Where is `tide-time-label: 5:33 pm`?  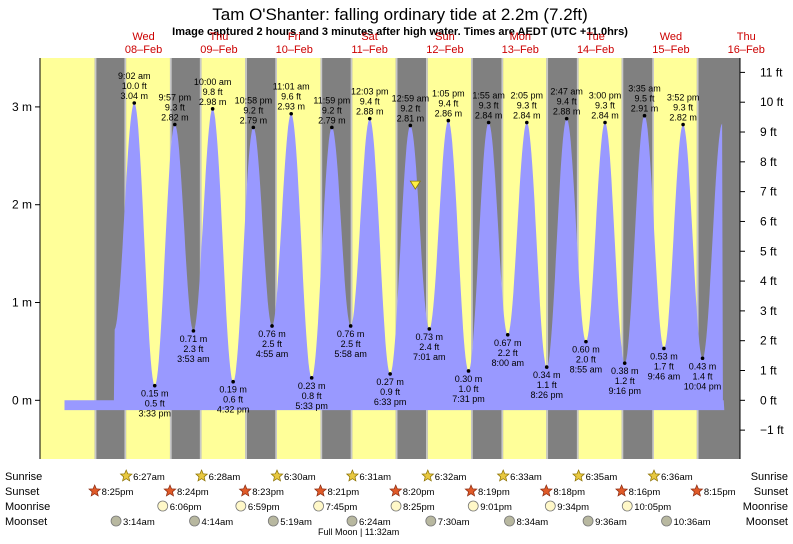 tide-time-label: 5:33 pm is located at coordinates (311, 406).